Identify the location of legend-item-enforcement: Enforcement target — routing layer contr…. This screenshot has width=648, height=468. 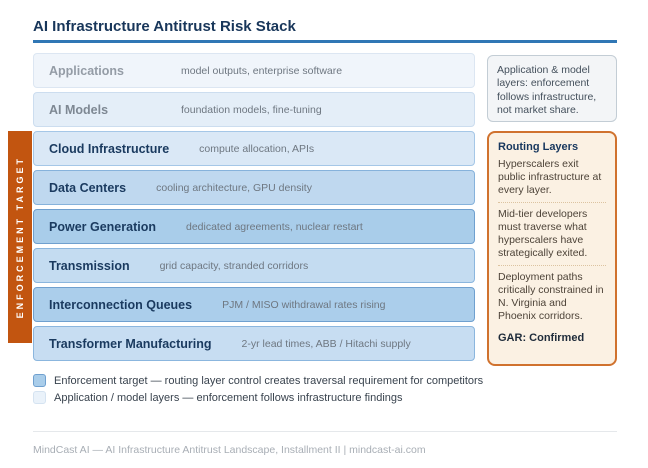
(258, 380).